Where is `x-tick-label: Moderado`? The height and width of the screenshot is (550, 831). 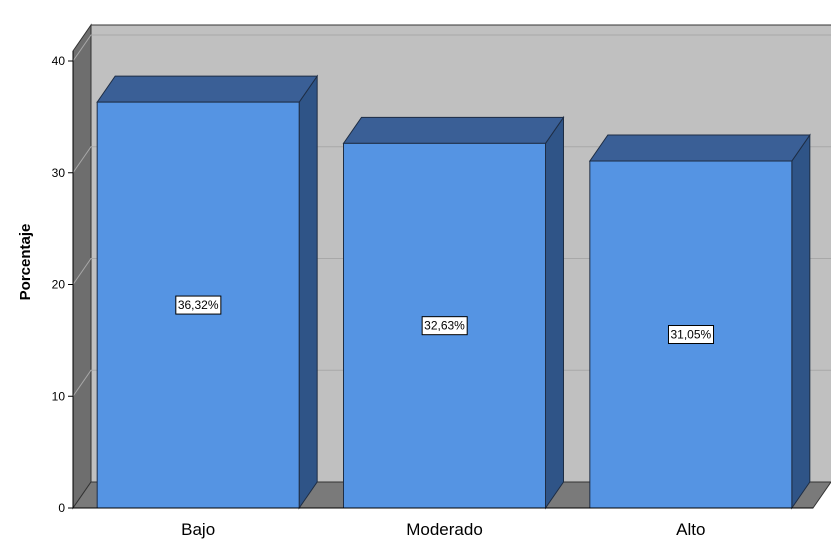
x-tick-label: Moderado is located at coordinates (444, 529).